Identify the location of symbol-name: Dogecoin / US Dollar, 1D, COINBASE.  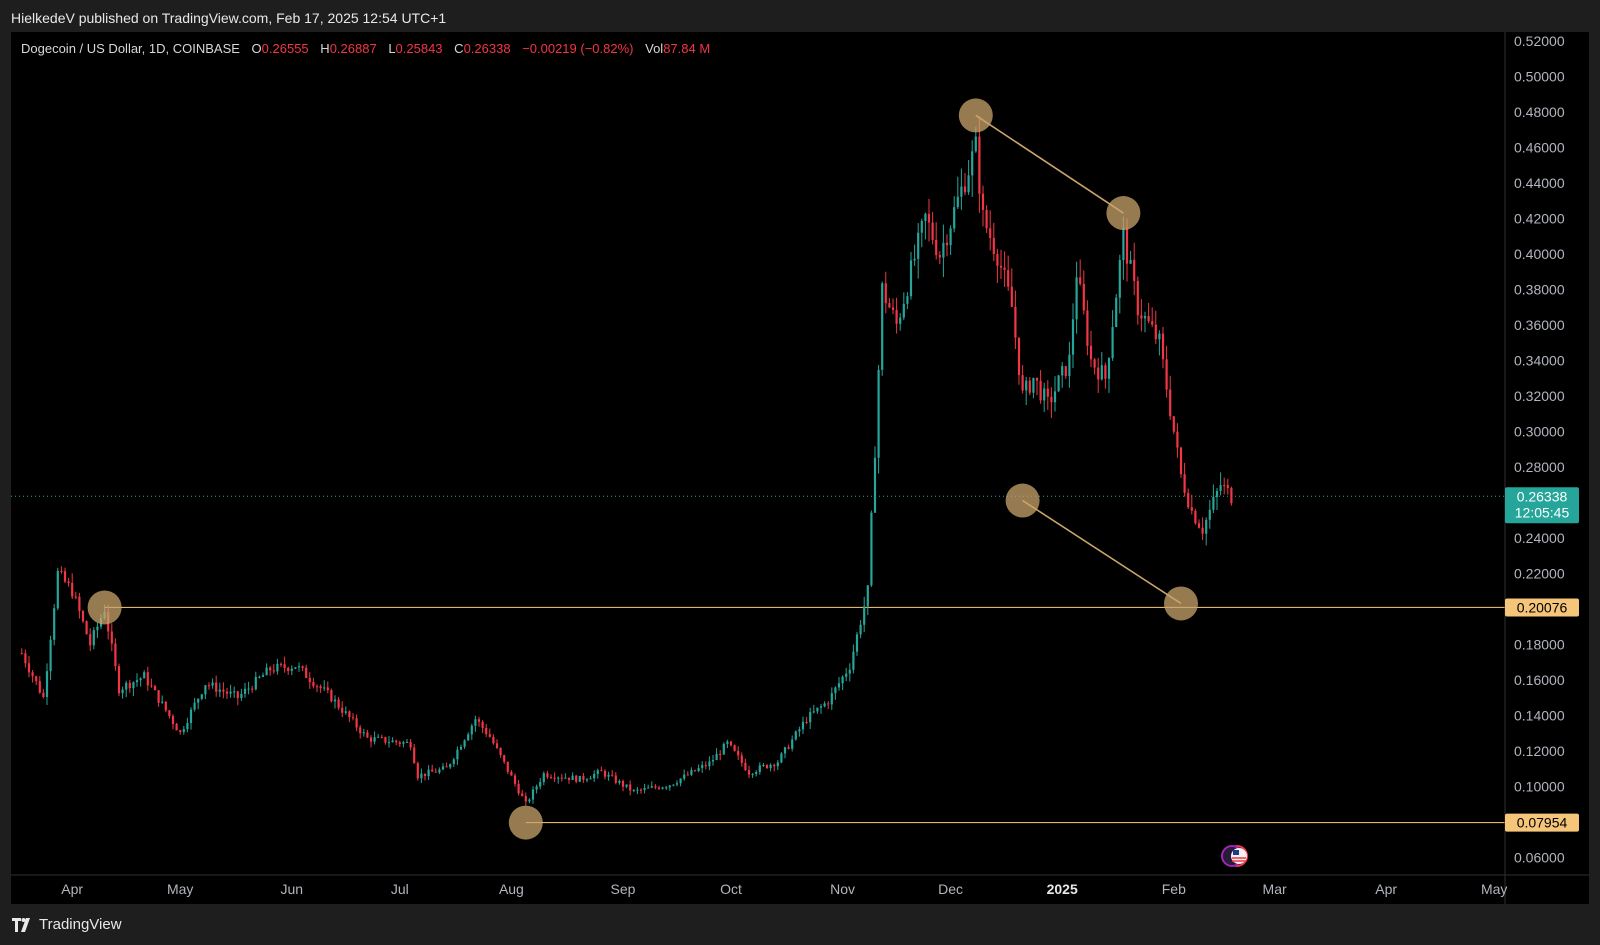
(130, 48).